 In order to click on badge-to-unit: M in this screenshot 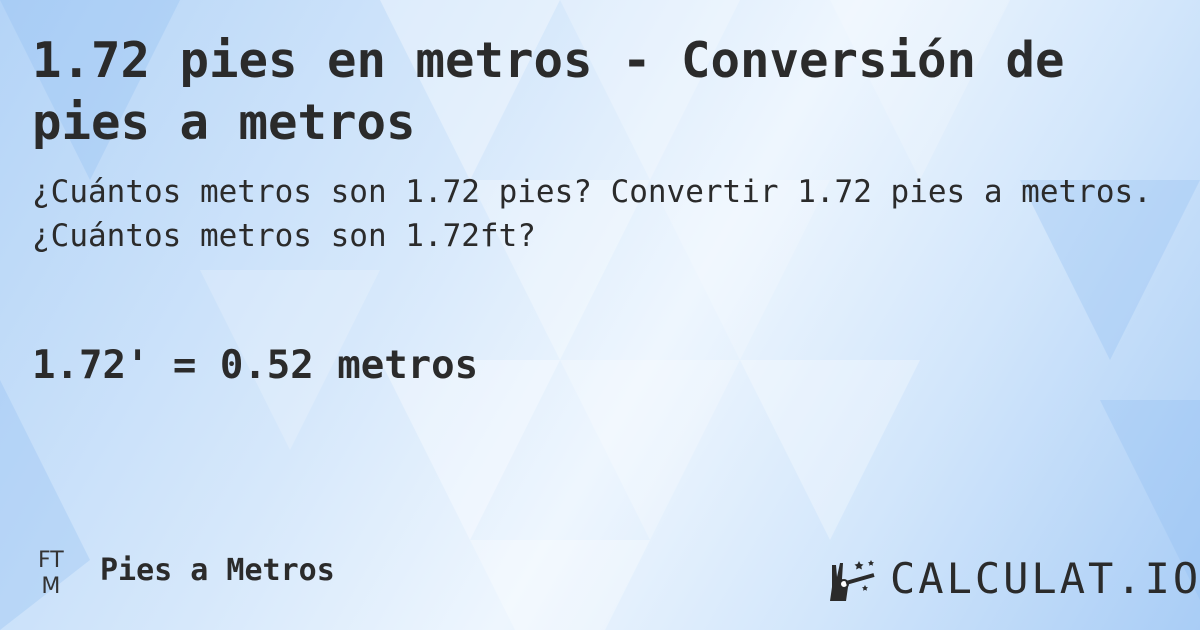, I will do `click(51, 586)`.